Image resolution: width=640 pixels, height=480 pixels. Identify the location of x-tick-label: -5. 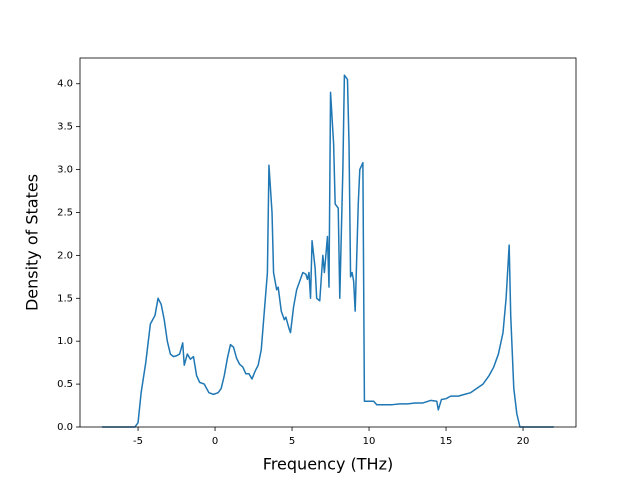
(138, 441).